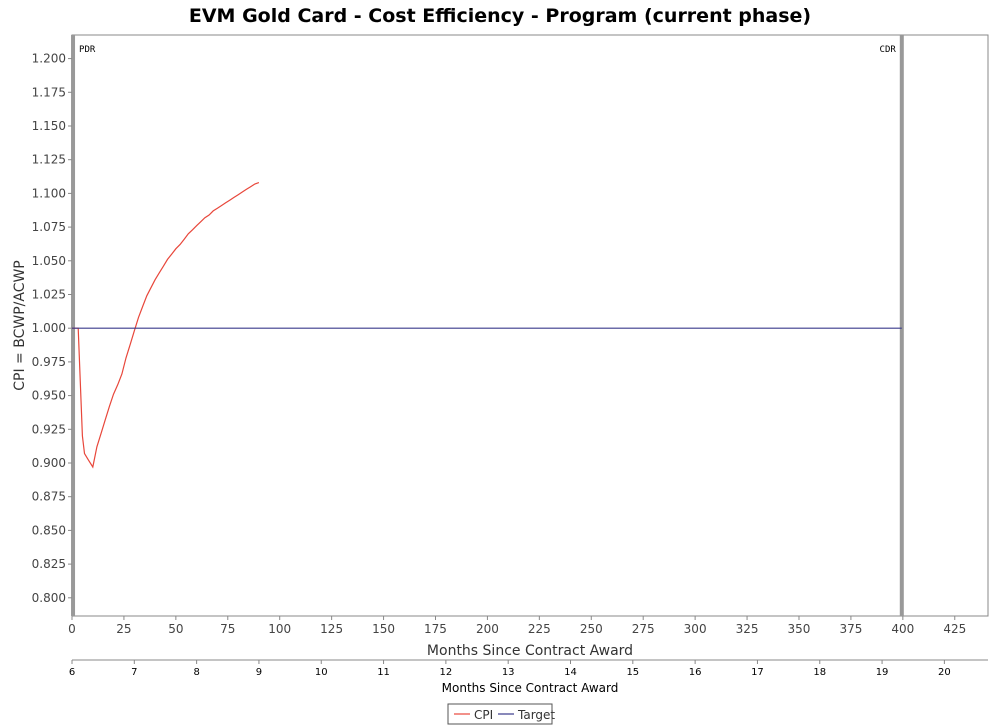 This screenshot has height=727, width=1000. Describe the element at coordinates (123, 629) in the screenshot. I see `x-tick-label: 25` at that location.